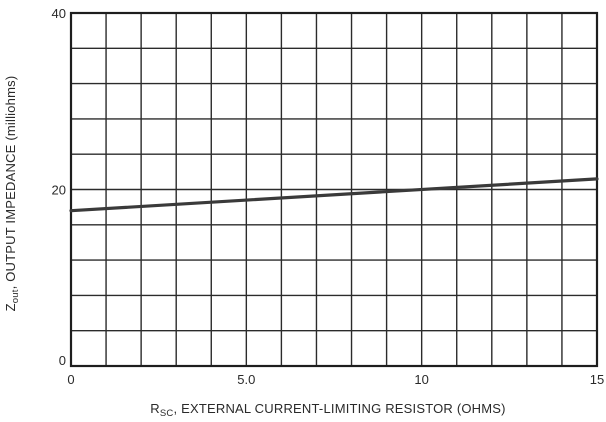  I want to click on y-axis-label-text: , OUTPUT IMPEDANCE (milliohms), so click(10, 183).